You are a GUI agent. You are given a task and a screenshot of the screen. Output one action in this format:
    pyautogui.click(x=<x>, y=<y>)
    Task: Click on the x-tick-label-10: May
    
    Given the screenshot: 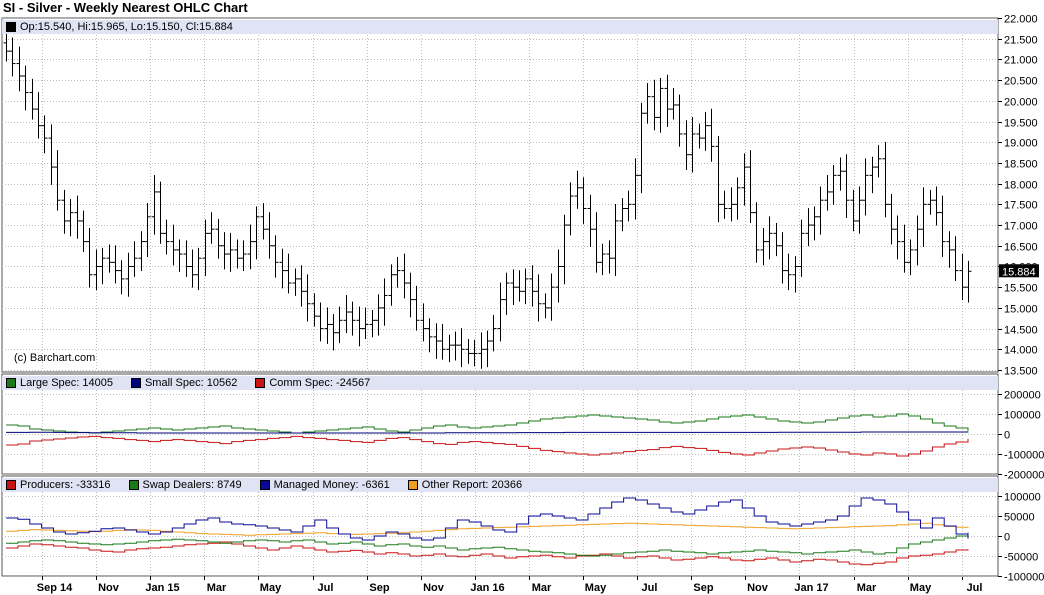 What is the action you would take?
    pyautogui.click(x=596, y=588)
    